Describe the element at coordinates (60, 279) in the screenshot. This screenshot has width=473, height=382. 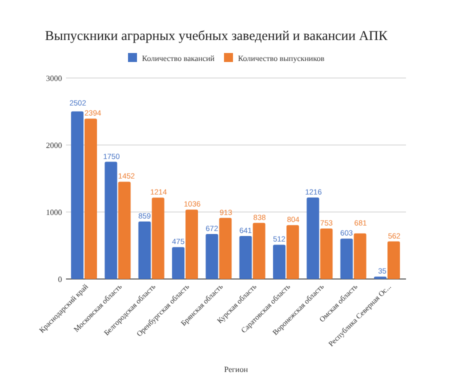
I see `y-tick-label: 0` at that location.